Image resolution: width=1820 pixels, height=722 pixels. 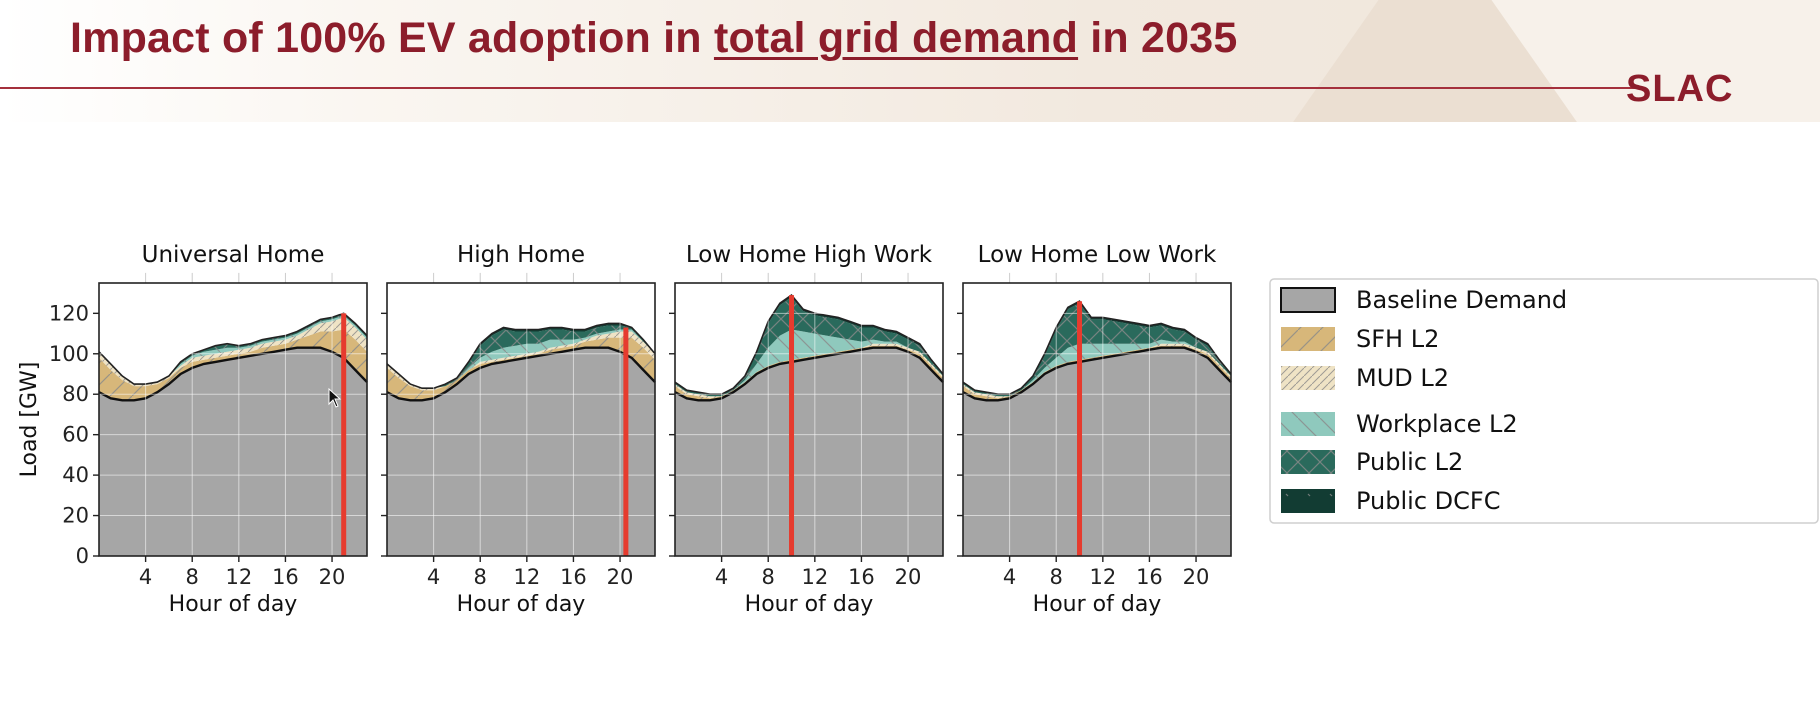 What do you see at coordinates (1402, 378) in the screenshot?
I see `legend-label: MUD L2` at bounding box center [1402, 378].